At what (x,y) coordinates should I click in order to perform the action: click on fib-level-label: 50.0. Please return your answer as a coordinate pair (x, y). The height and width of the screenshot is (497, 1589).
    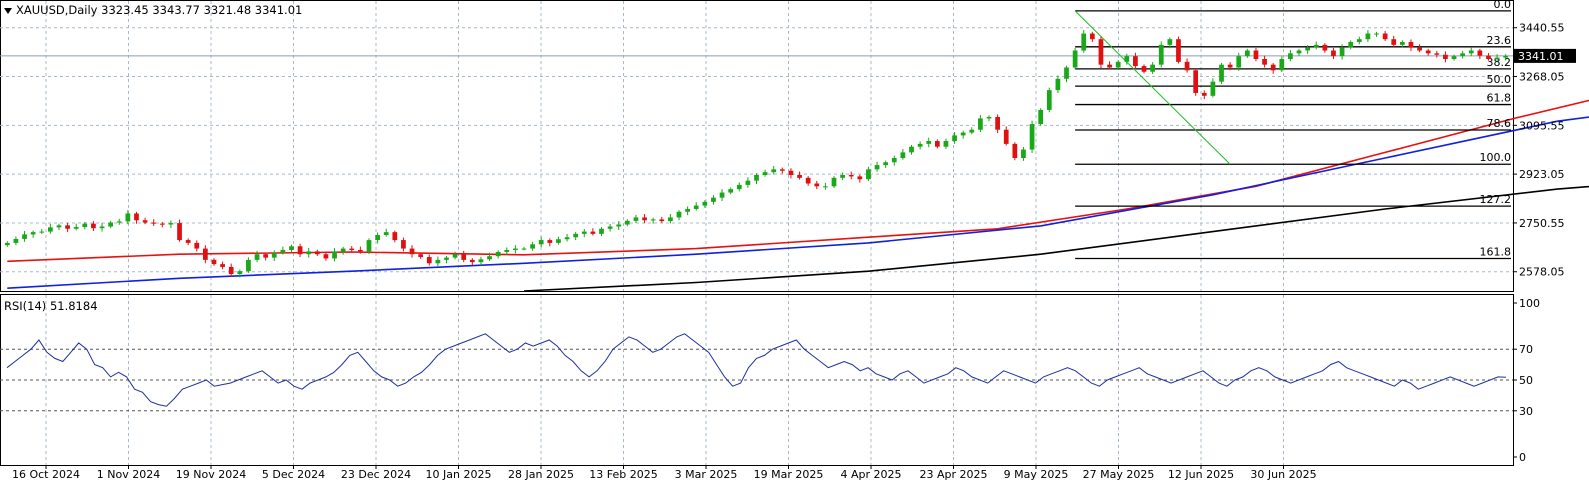
    Looking at the image, I should click on (1499, 79).